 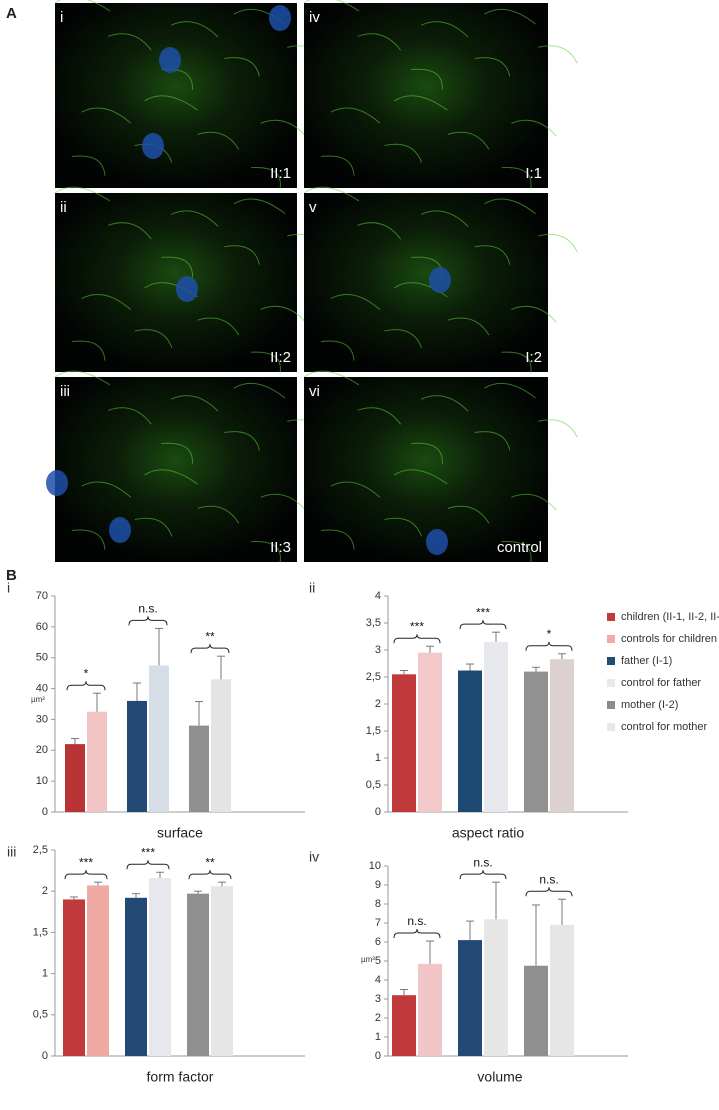 What do you see at coordinates (378, 1018) in the screenshot?
I see `y-tick-label: 2` at bounding box center [378, 1018].